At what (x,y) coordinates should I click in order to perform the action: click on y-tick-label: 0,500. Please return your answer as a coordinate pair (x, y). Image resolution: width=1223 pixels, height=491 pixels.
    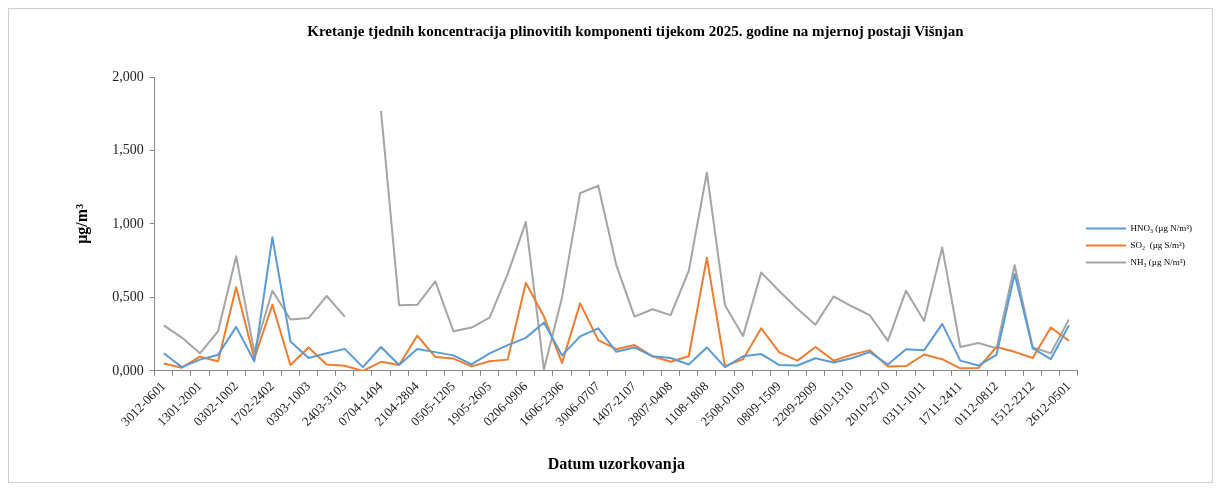
    Looking at the image, I should click on (128, 297).